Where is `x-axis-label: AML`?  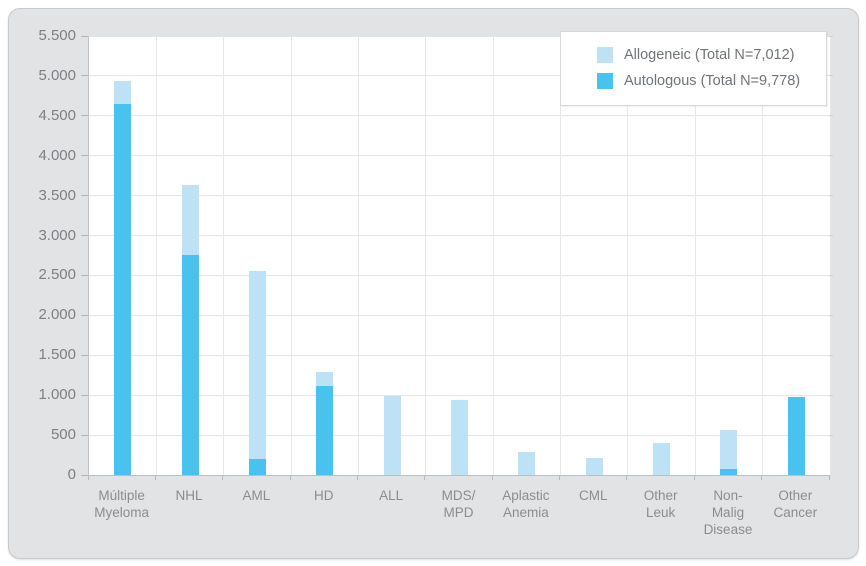
x-axis-label: AML is located at coordinates (256, 495).